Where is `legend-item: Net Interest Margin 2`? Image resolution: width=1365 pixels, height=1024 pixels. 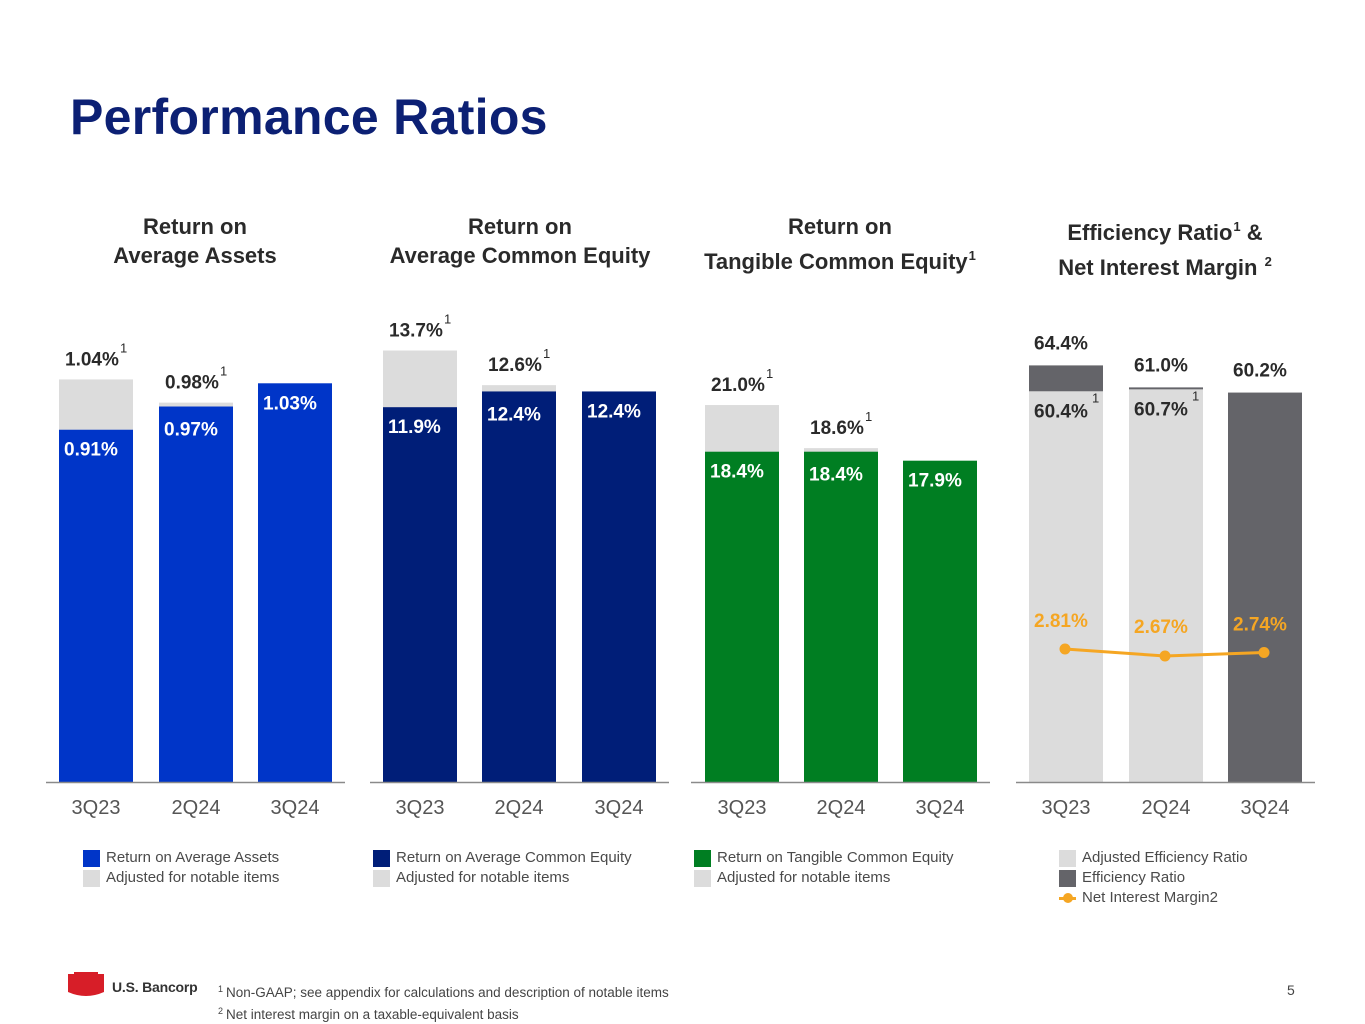
legend-item: Net Interest Margin 2 is located at coordinates (1153, 898).